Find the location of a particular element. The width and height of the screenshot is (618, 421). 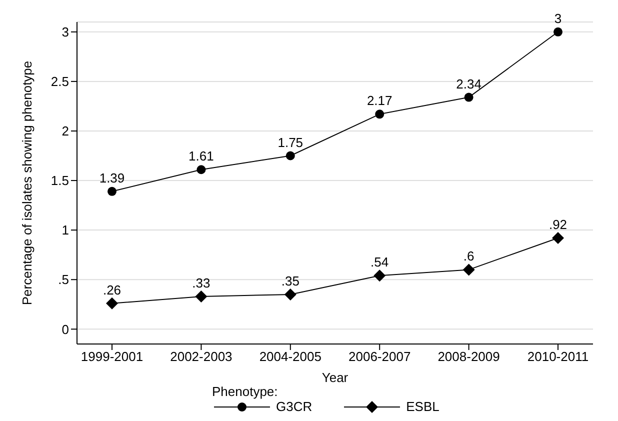

x-tick-label: 2006-2007 is located at coordinates (379, 356).